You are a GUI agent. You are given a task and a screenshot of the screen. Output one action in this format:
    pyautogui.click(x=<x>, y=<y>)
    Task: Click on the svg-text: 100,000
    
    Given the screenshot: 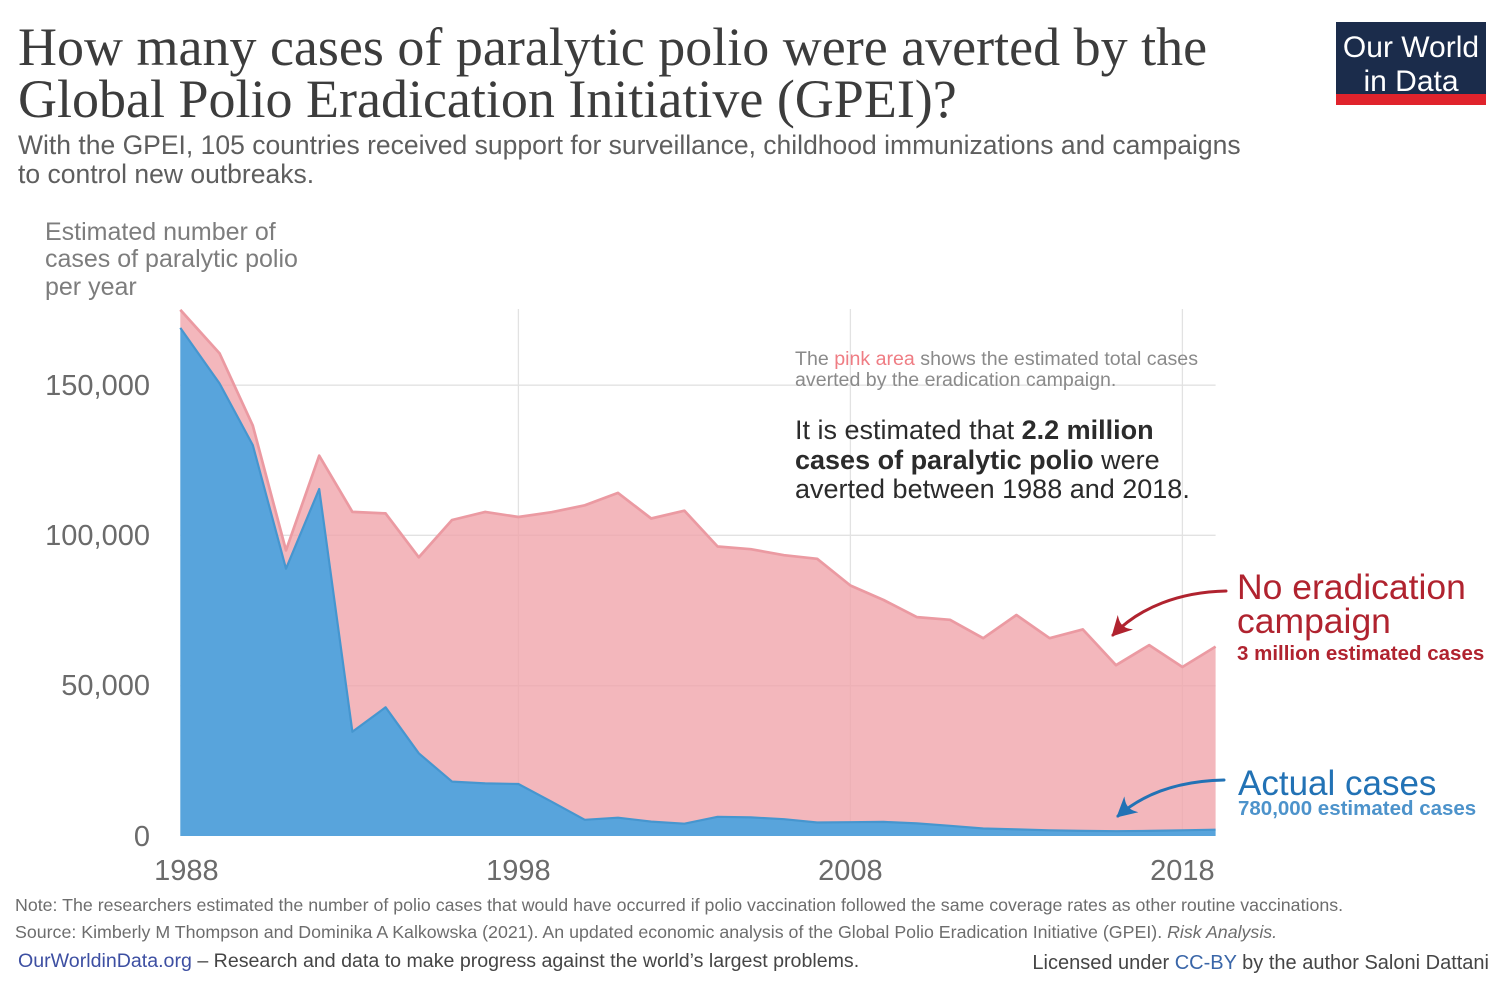 What is the action you would take?
    pyautogui.click(x=97, y=536)
    